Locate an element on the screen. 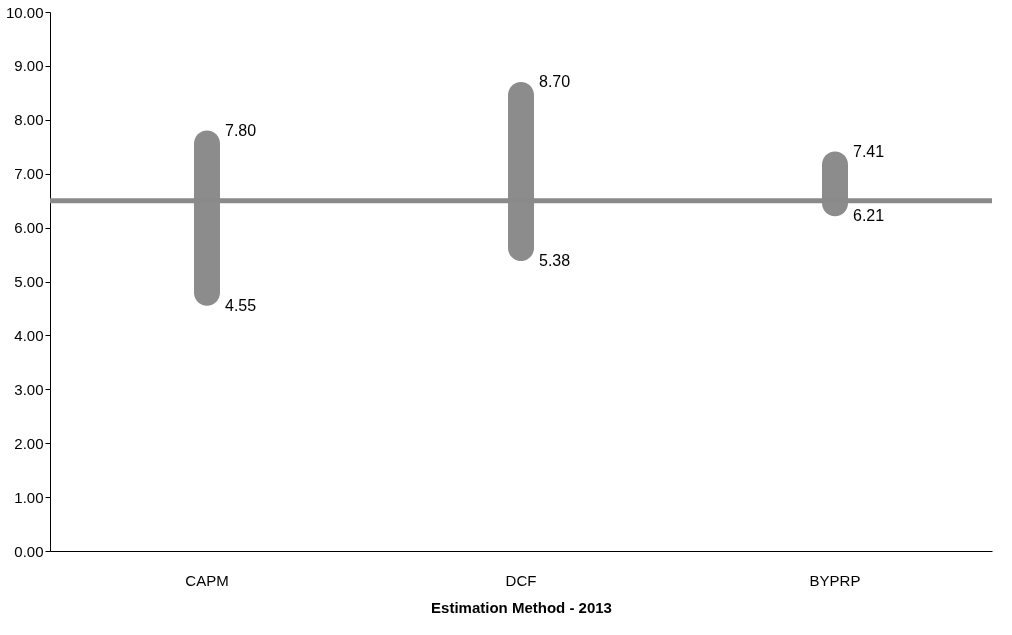  annotation: 4.55 is located at coordinates (241, 305).